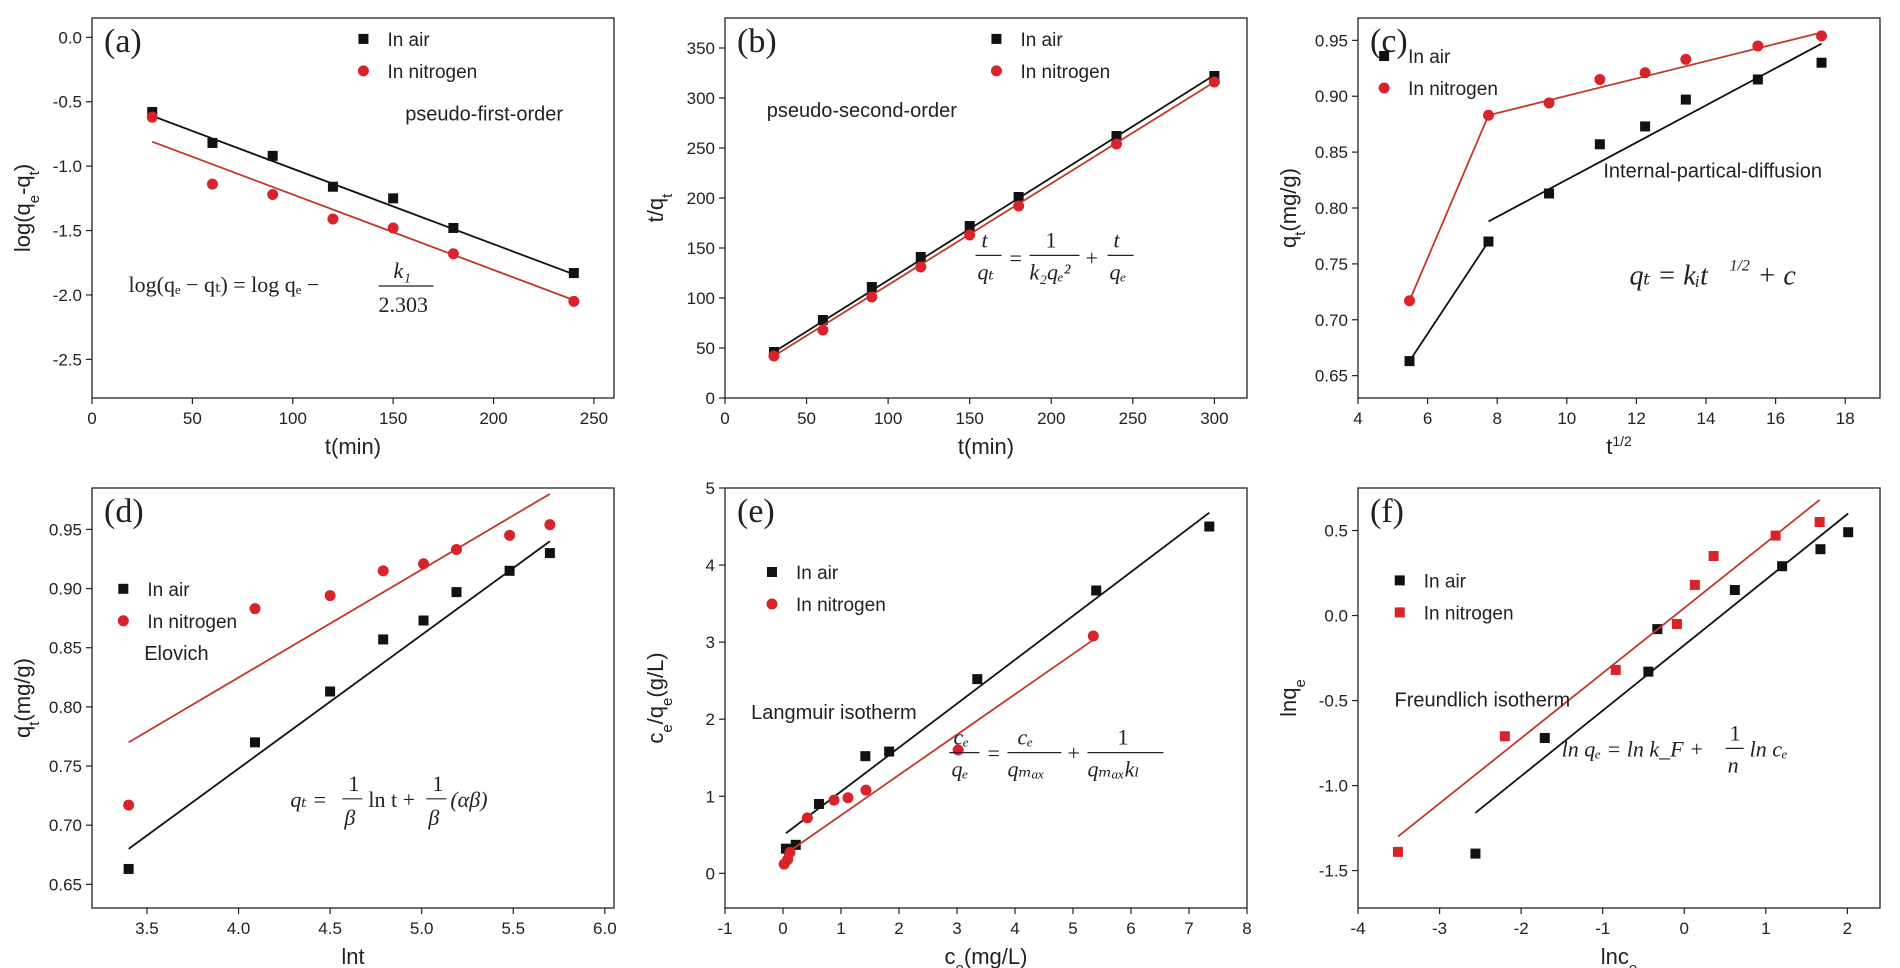 This screenshot has width=1900, height=968. What do you see at coordinates (1336, 616) in the screenshot?
I see `y-tick-label: 0.0` at bounding box center [1336, 616].